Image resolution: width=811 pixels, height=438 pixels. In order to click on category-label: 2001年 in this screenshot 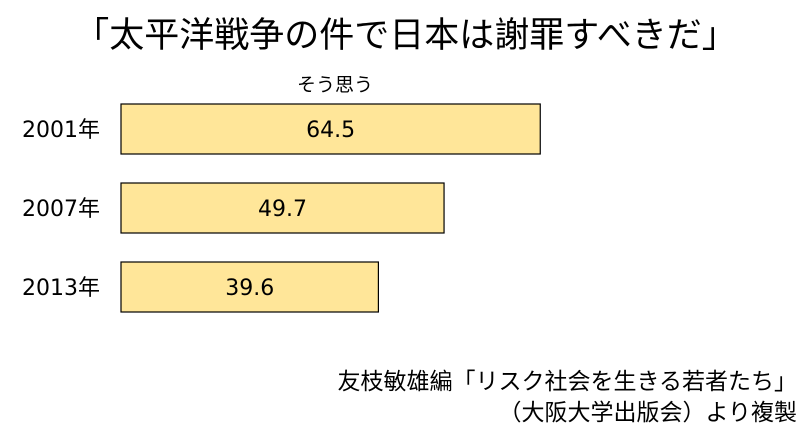, I will do `click(61, 130)`.